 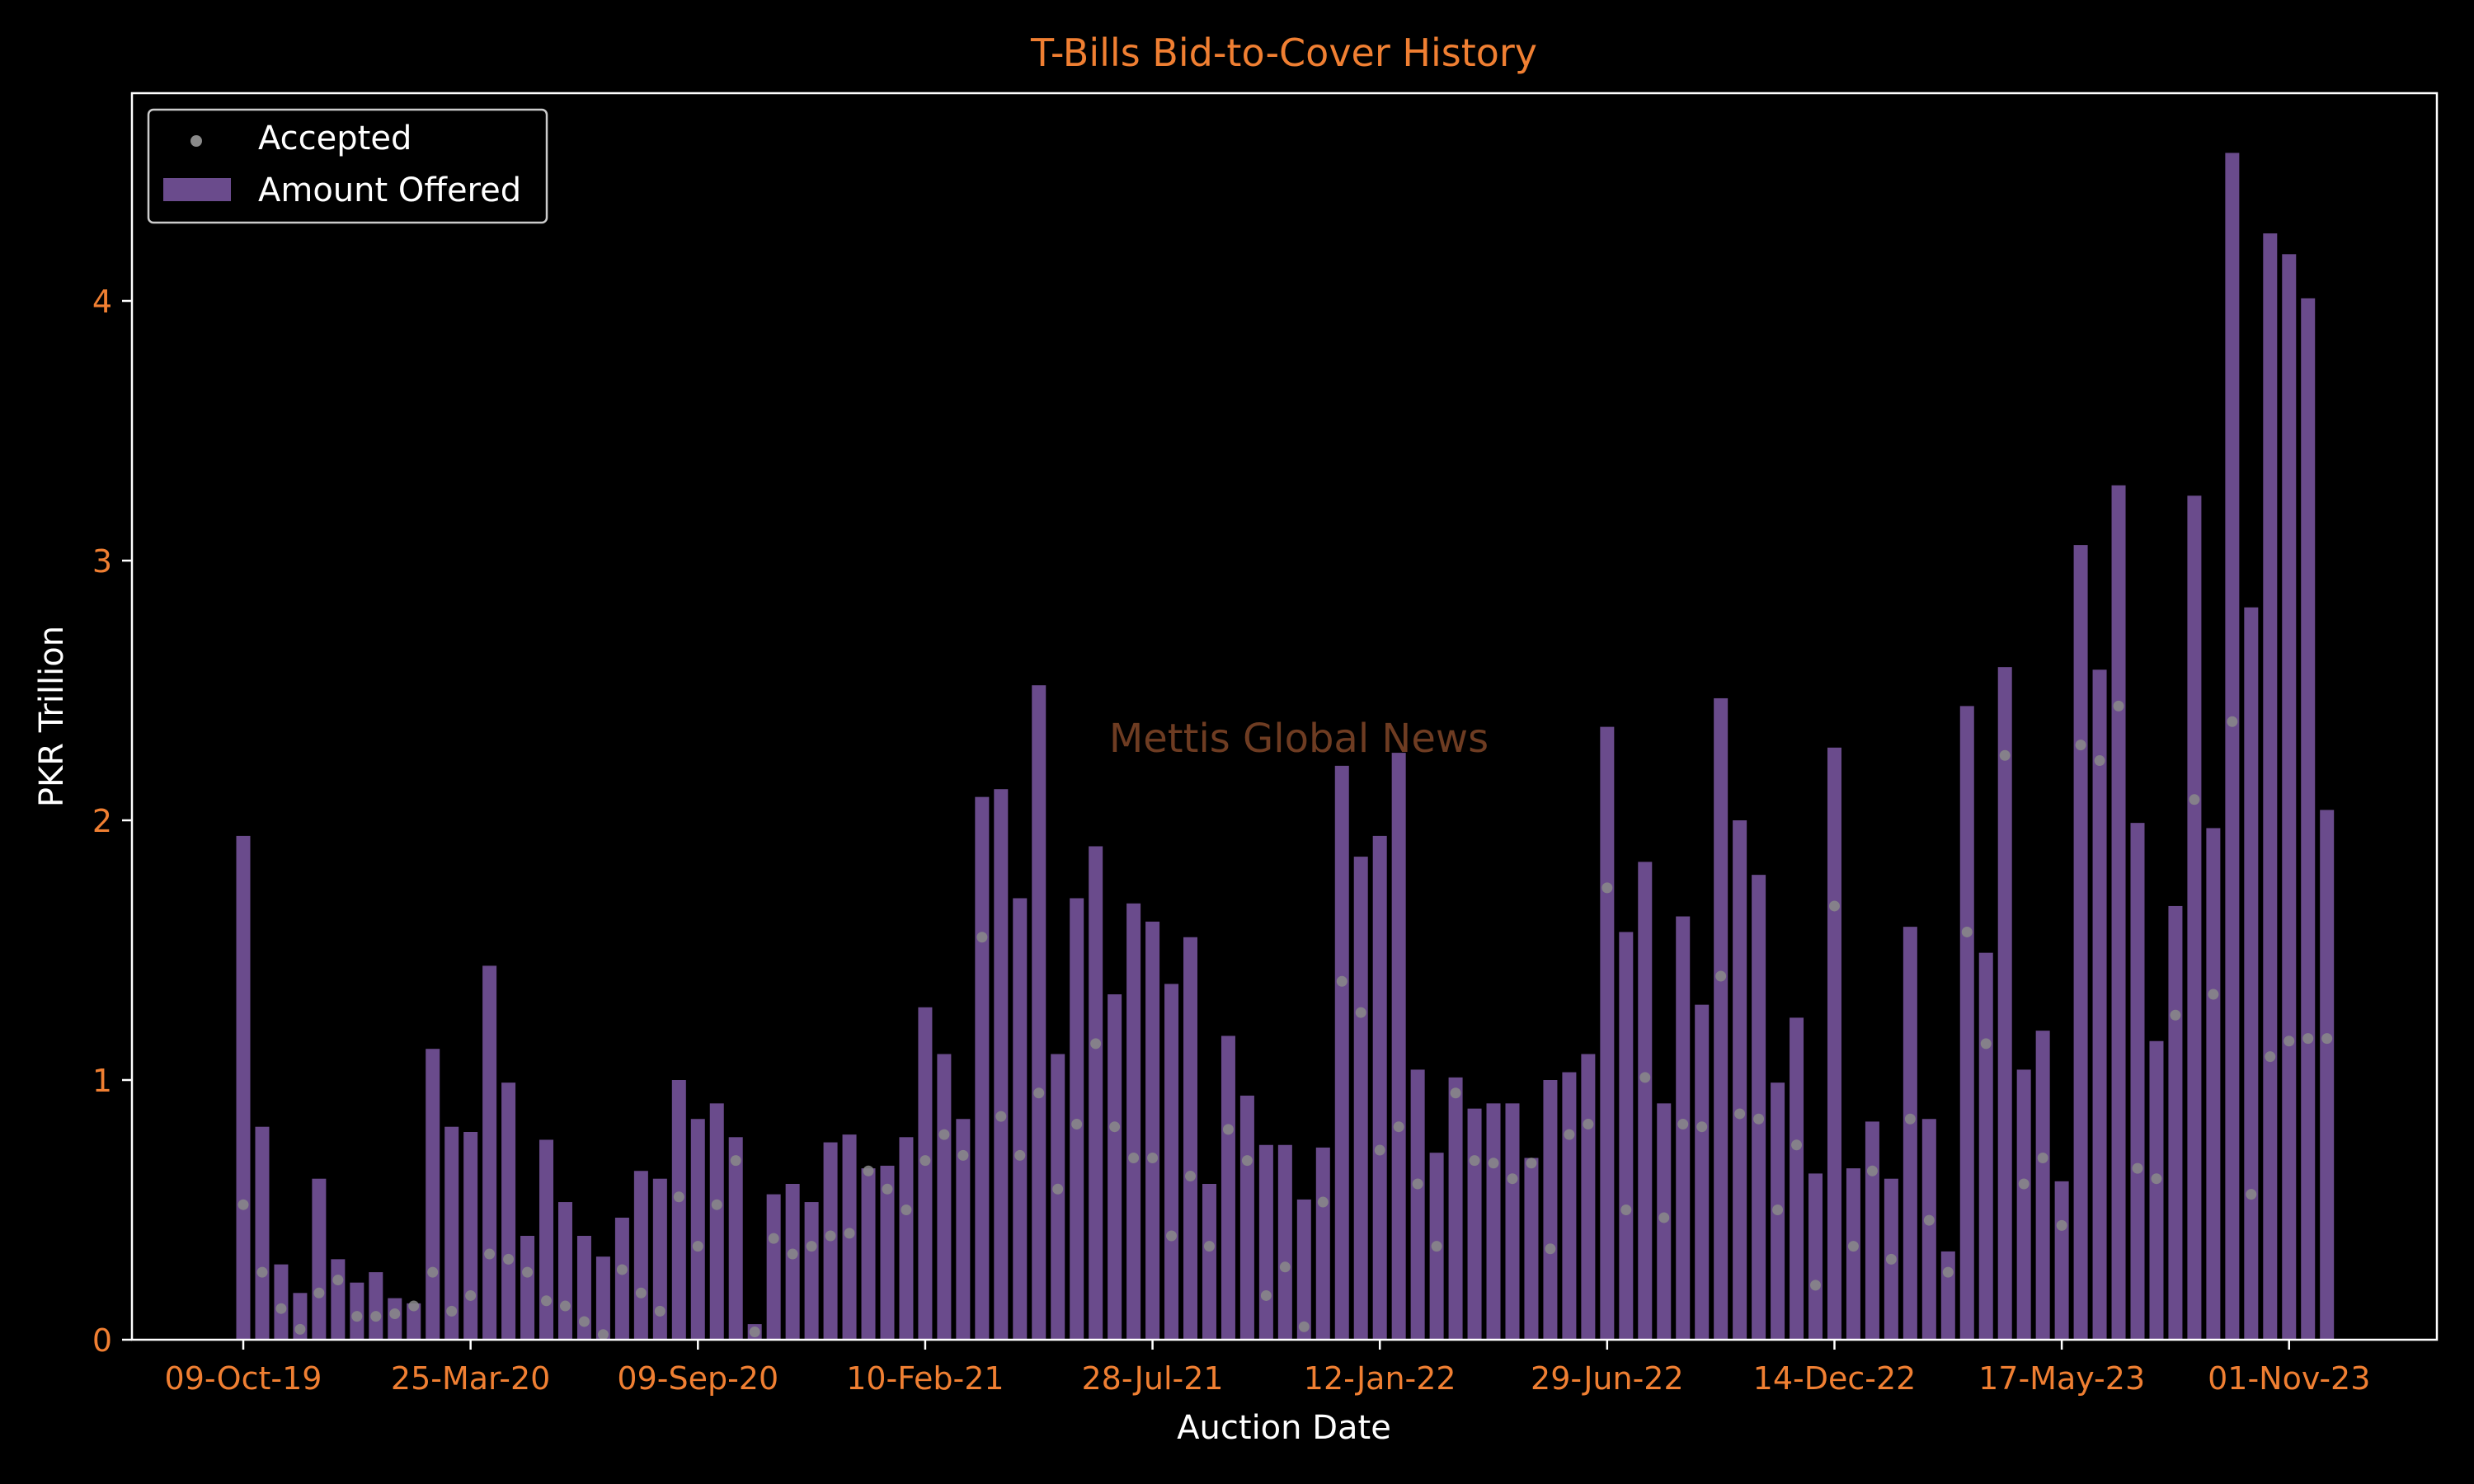 I want to click on y-tick-label: 1, so click(x=102, y=1081).